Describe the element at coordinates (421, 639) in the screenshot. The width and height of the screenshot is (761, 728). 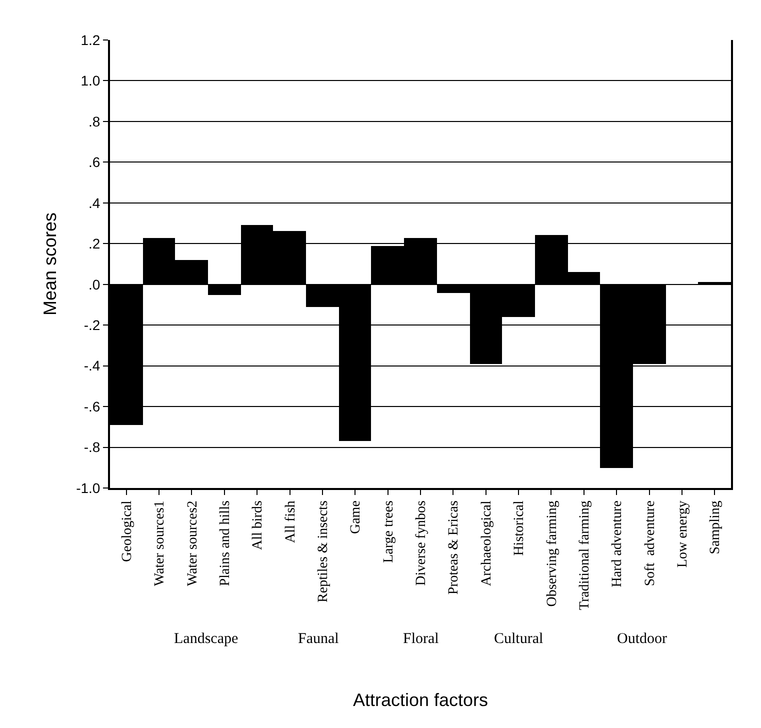
I see `text: Floral` at that location.